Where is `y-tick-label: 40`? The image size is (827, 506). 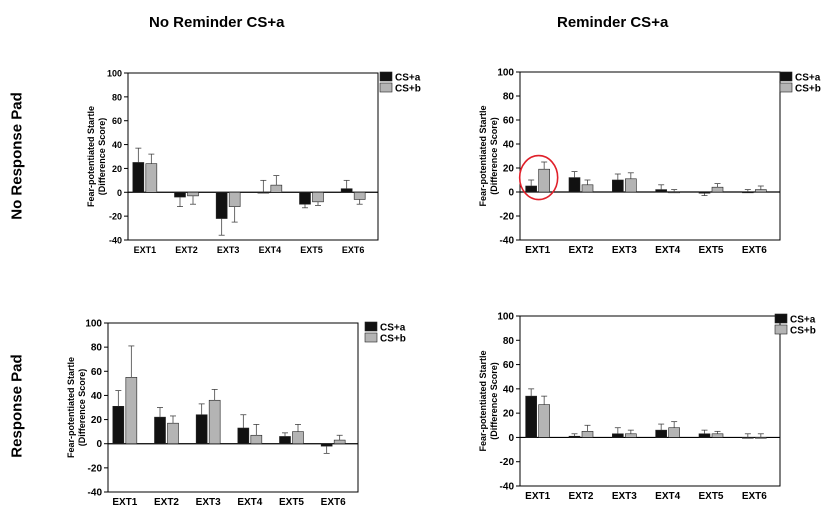 y-tick-label: 40 is located at coordinates (509, 145).